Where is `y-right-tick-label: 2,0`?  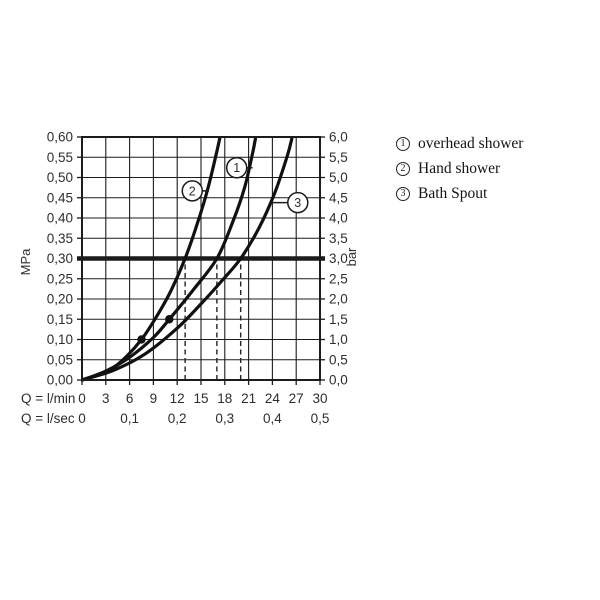 y-right-tick-label: 2,0 is located at coordinates (338, 299).